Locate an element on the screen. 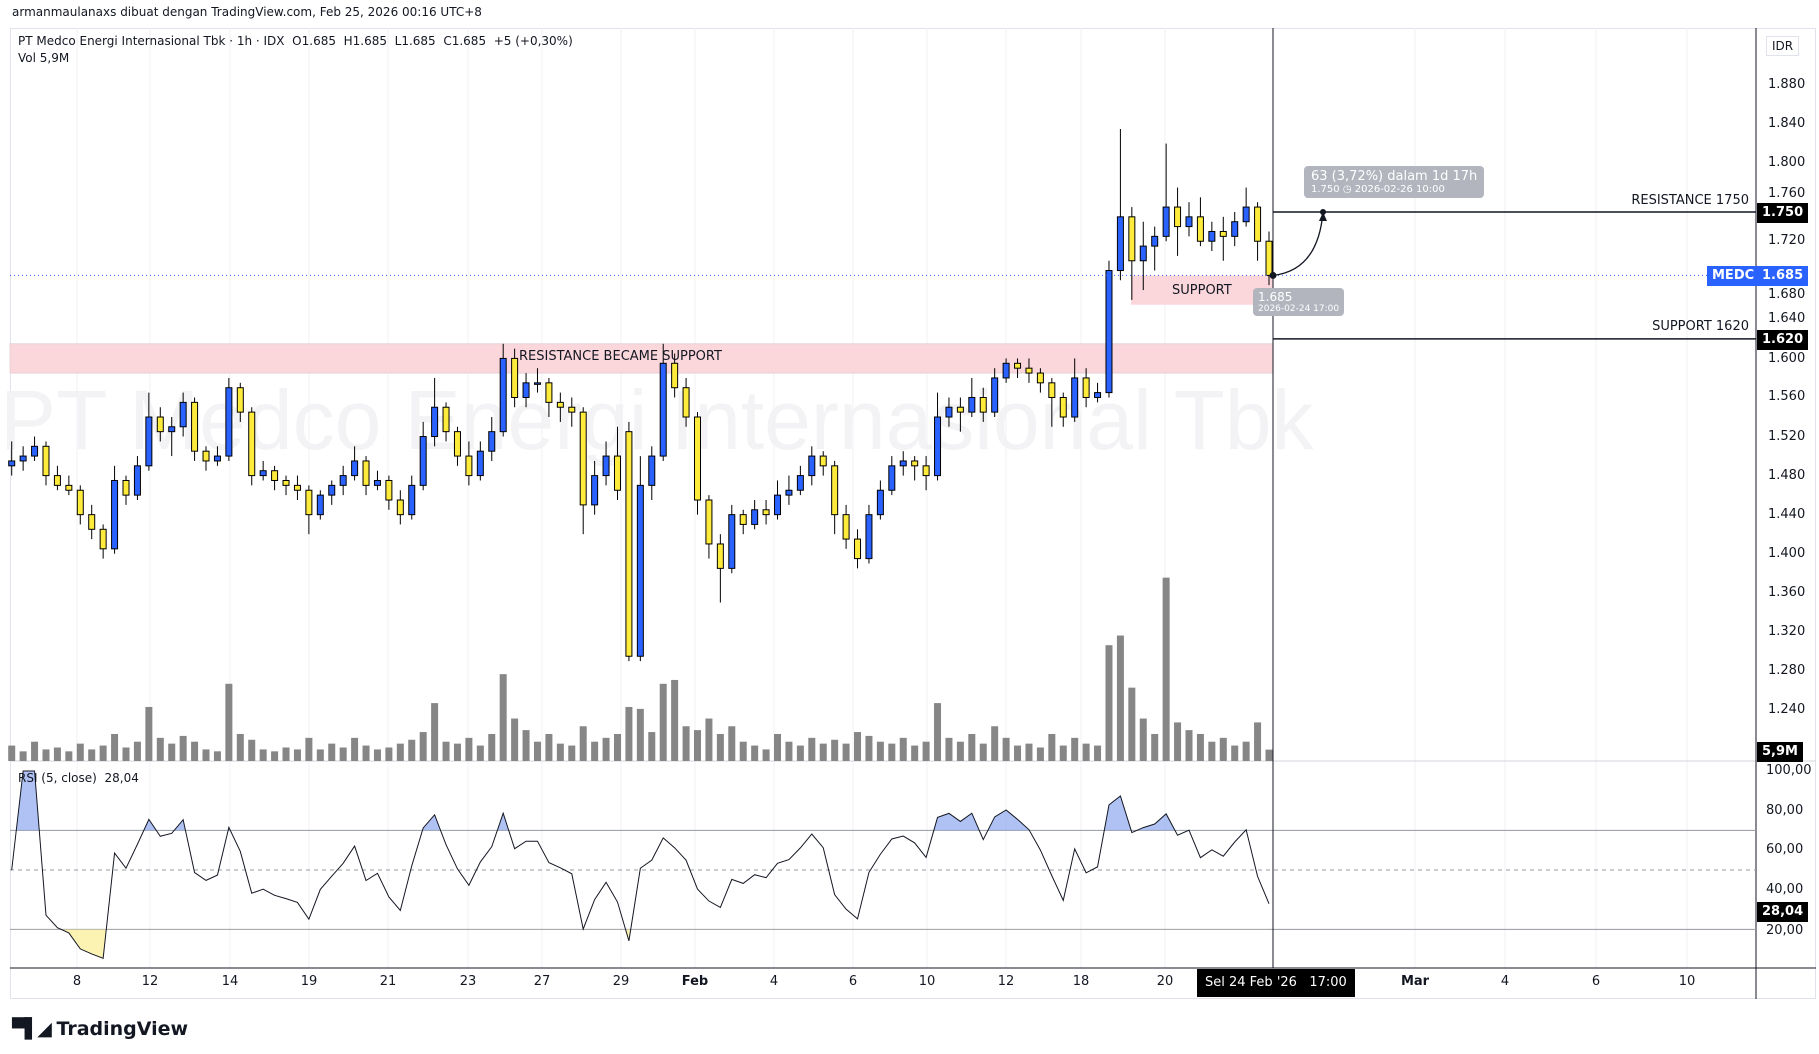 Image resolution: width=1819 pixels, height=1054 pixels. time-axis-label: 29 is located at coordinates (621, 981).